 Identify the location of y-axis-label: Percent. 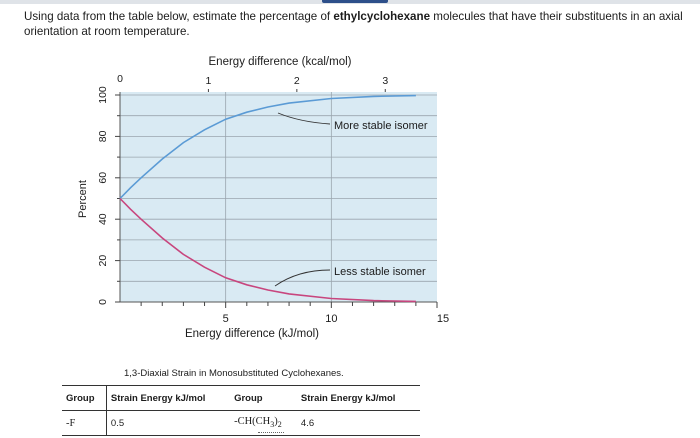
(83, 199).